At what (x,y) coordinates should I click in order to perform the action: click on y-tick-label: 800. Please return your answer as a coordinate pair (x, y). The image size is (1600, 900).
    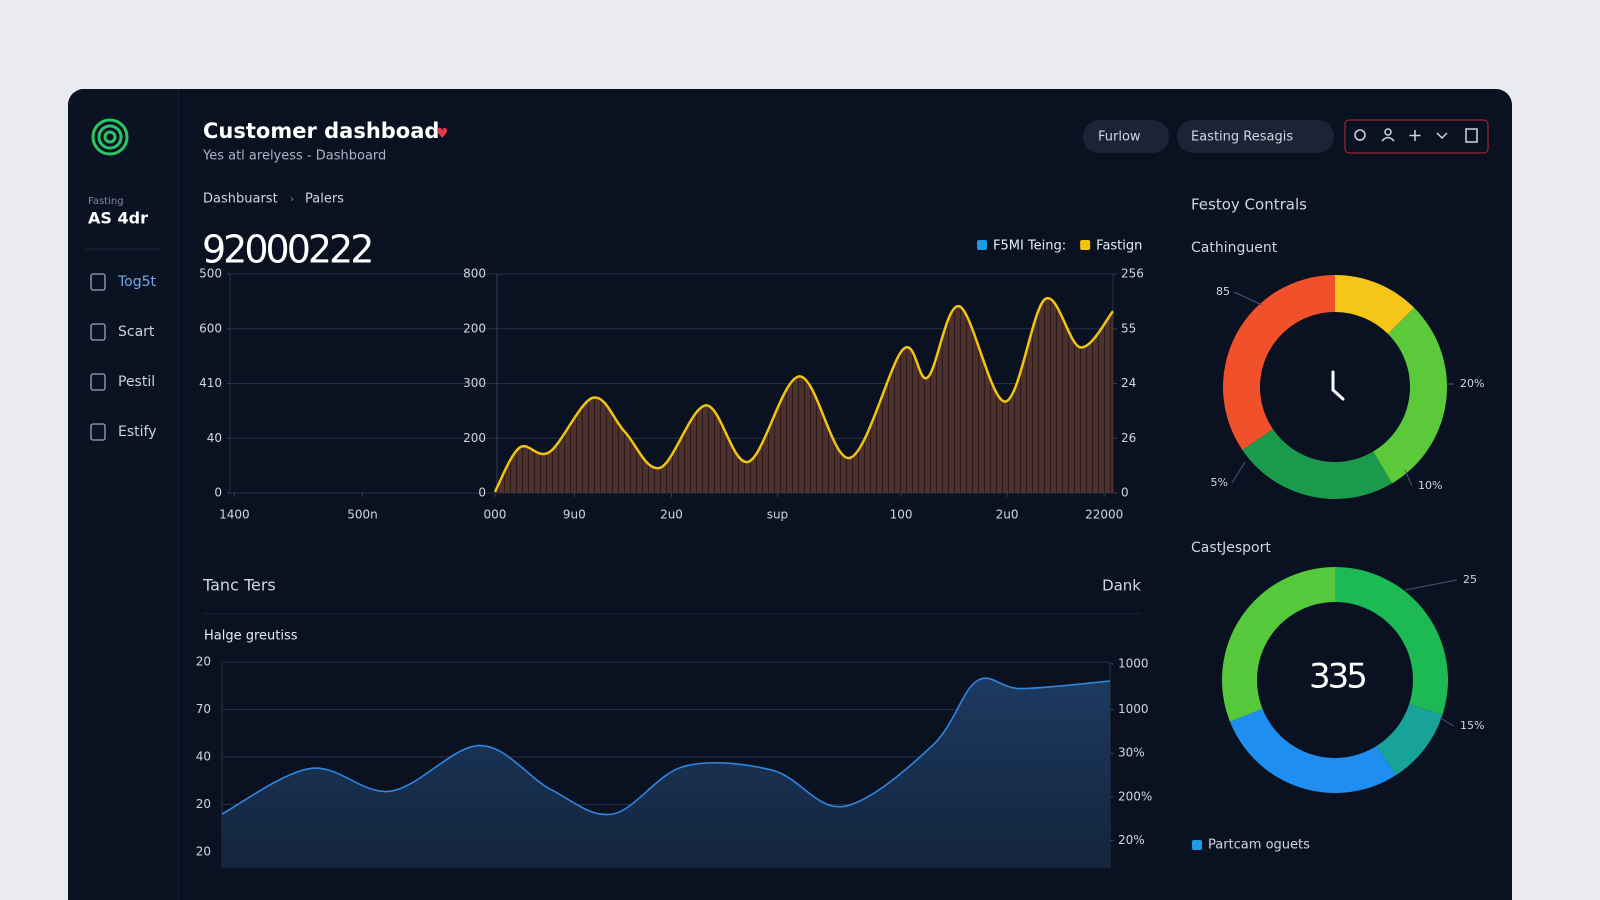
    Looking at the image, I should click on (474, 274).